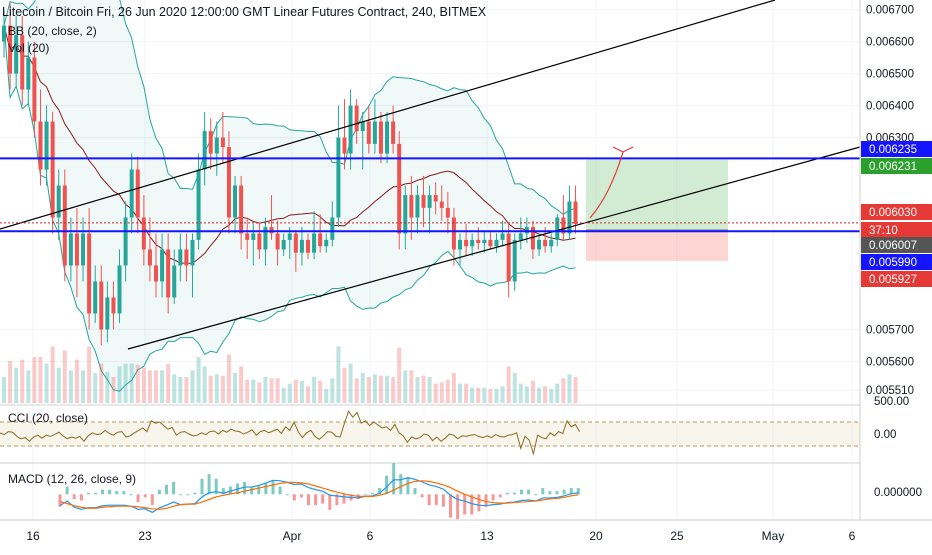 This screenshot has width=932, height=555. Describe the element at coordinates (893, 213) in the screenshot. I see `price-tag-label: 0.006030` at that location.